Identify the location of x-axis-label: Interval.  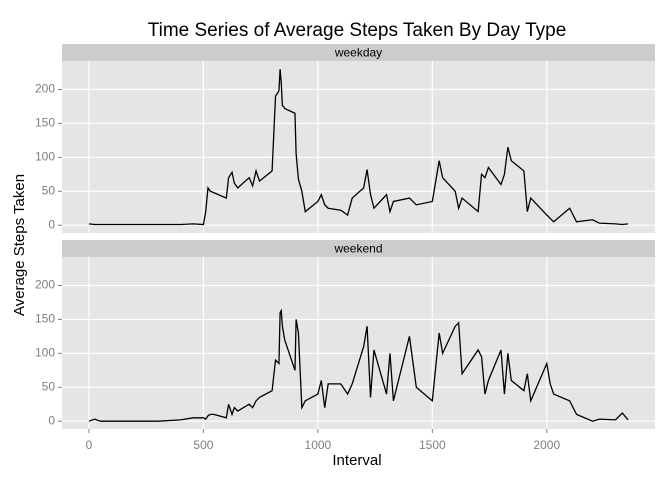
(356, 460).